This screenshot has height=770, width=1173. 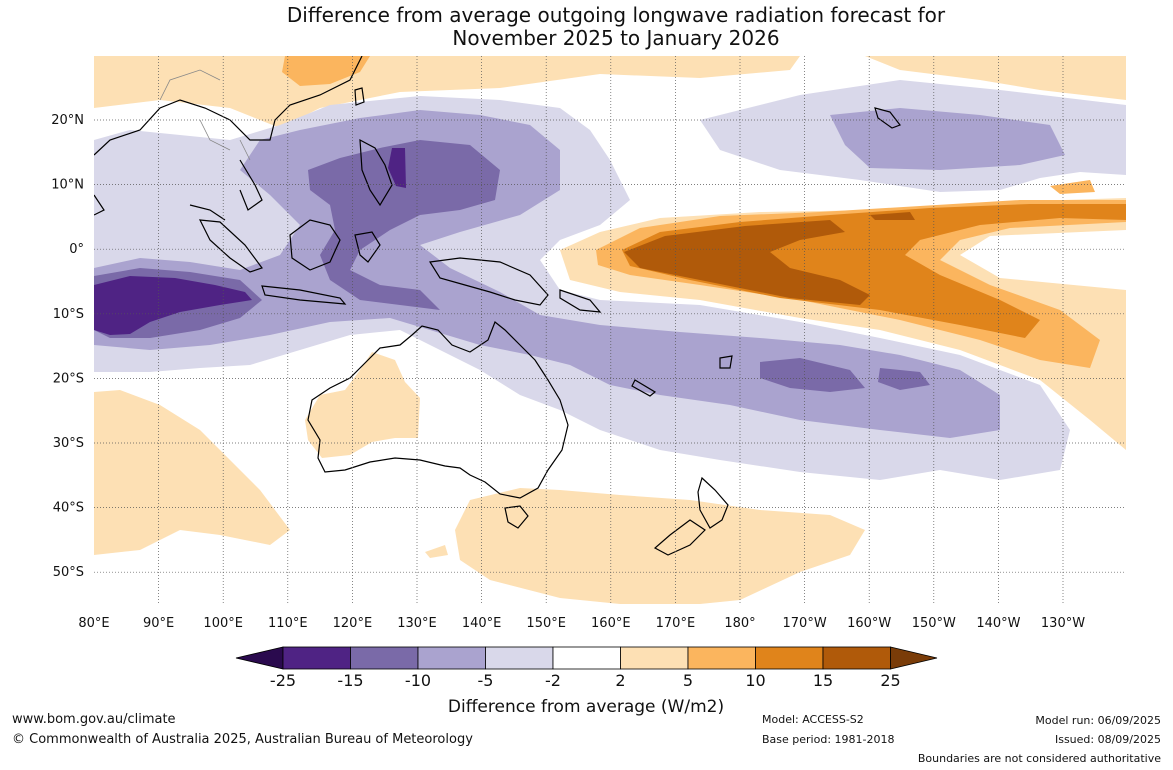 What do you see at coordinates (739, 623) in the screenshot?
I see `longitude-label: 180°` at bounding box center [739, 623].